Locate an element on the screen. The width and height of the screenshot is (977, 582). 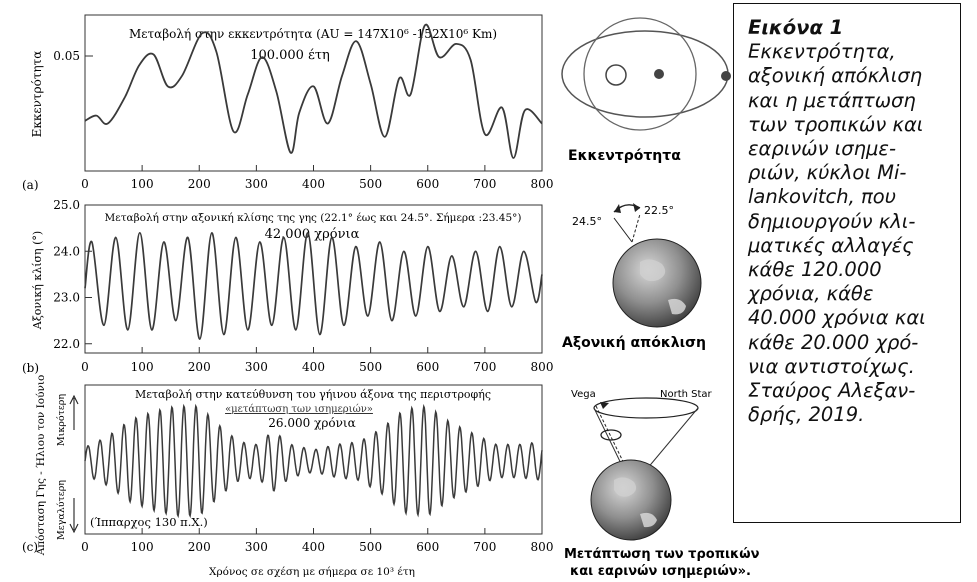
north-star-label: North Star is located at coordinates (686, 394).